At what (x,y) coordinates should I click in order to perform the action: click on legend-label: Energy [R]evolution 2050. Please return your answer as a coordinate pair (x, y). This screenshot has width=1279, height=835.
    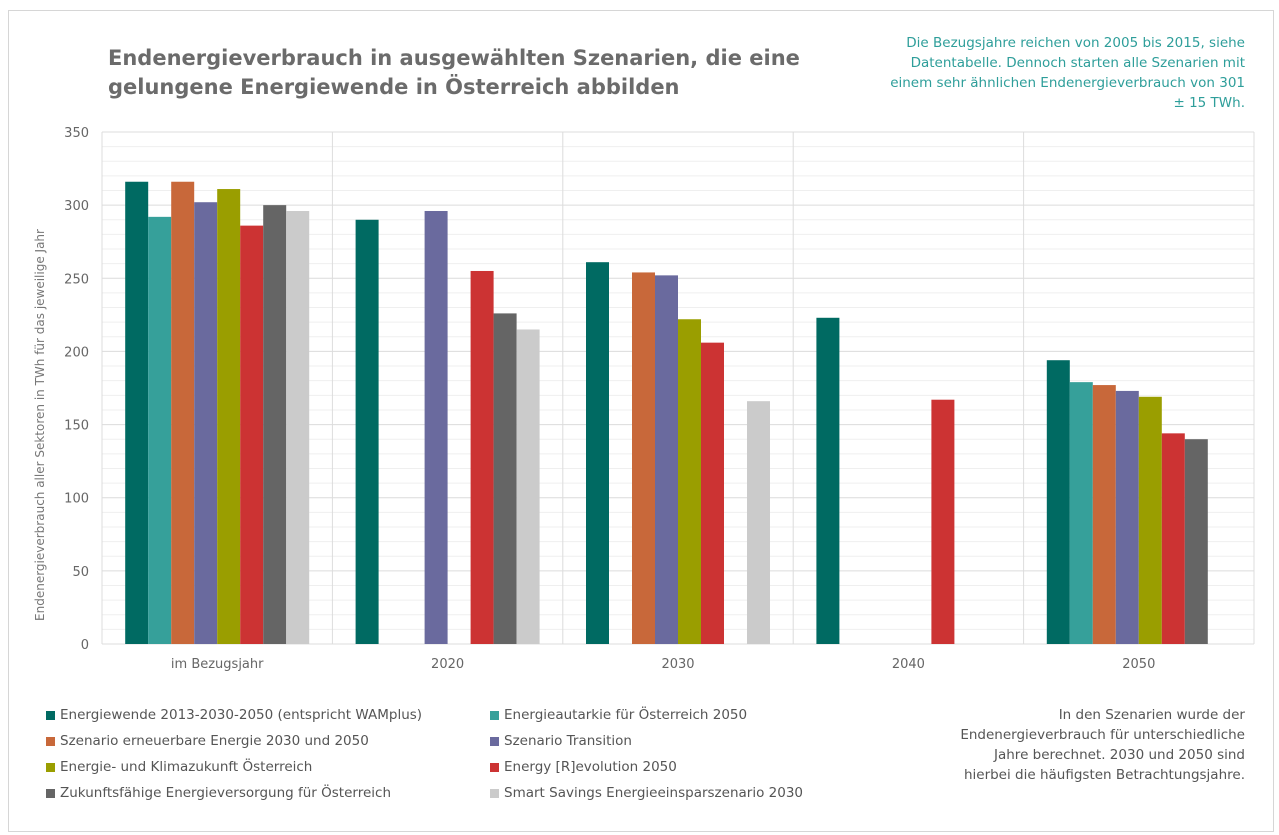
    Looking at the image, I should click on (590, 767).